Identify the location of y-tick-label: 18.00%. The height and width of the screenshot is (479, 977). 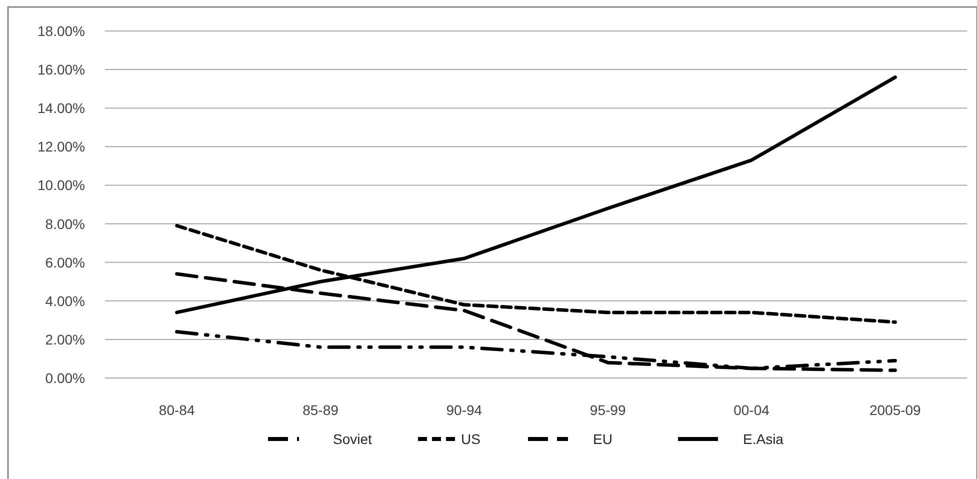
(61, 31).